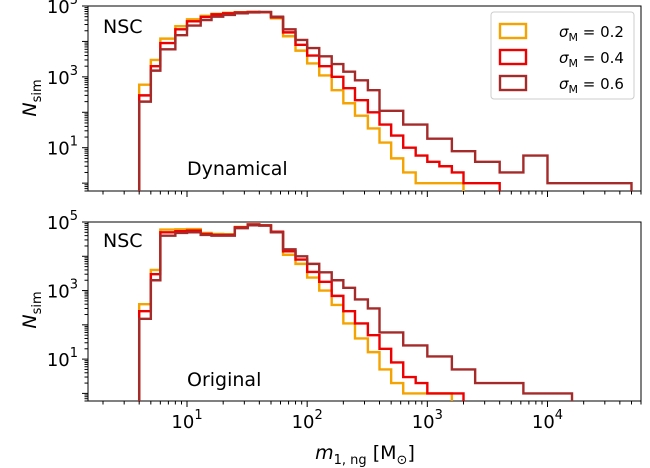 The width and height of the screenshot is (650, 468). Describe the element at coordinates (547, 420) in the screenshot. I see `x-tick-label: 10⁴` at that location.